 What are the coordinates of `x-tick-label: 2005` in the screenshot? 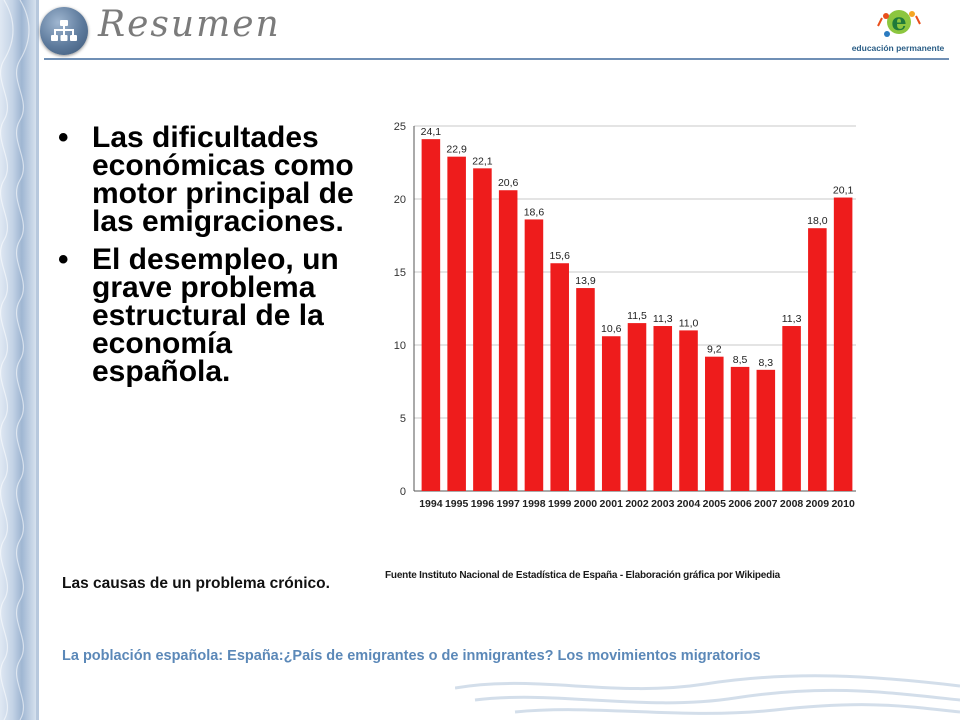 It's located at (715, 504).